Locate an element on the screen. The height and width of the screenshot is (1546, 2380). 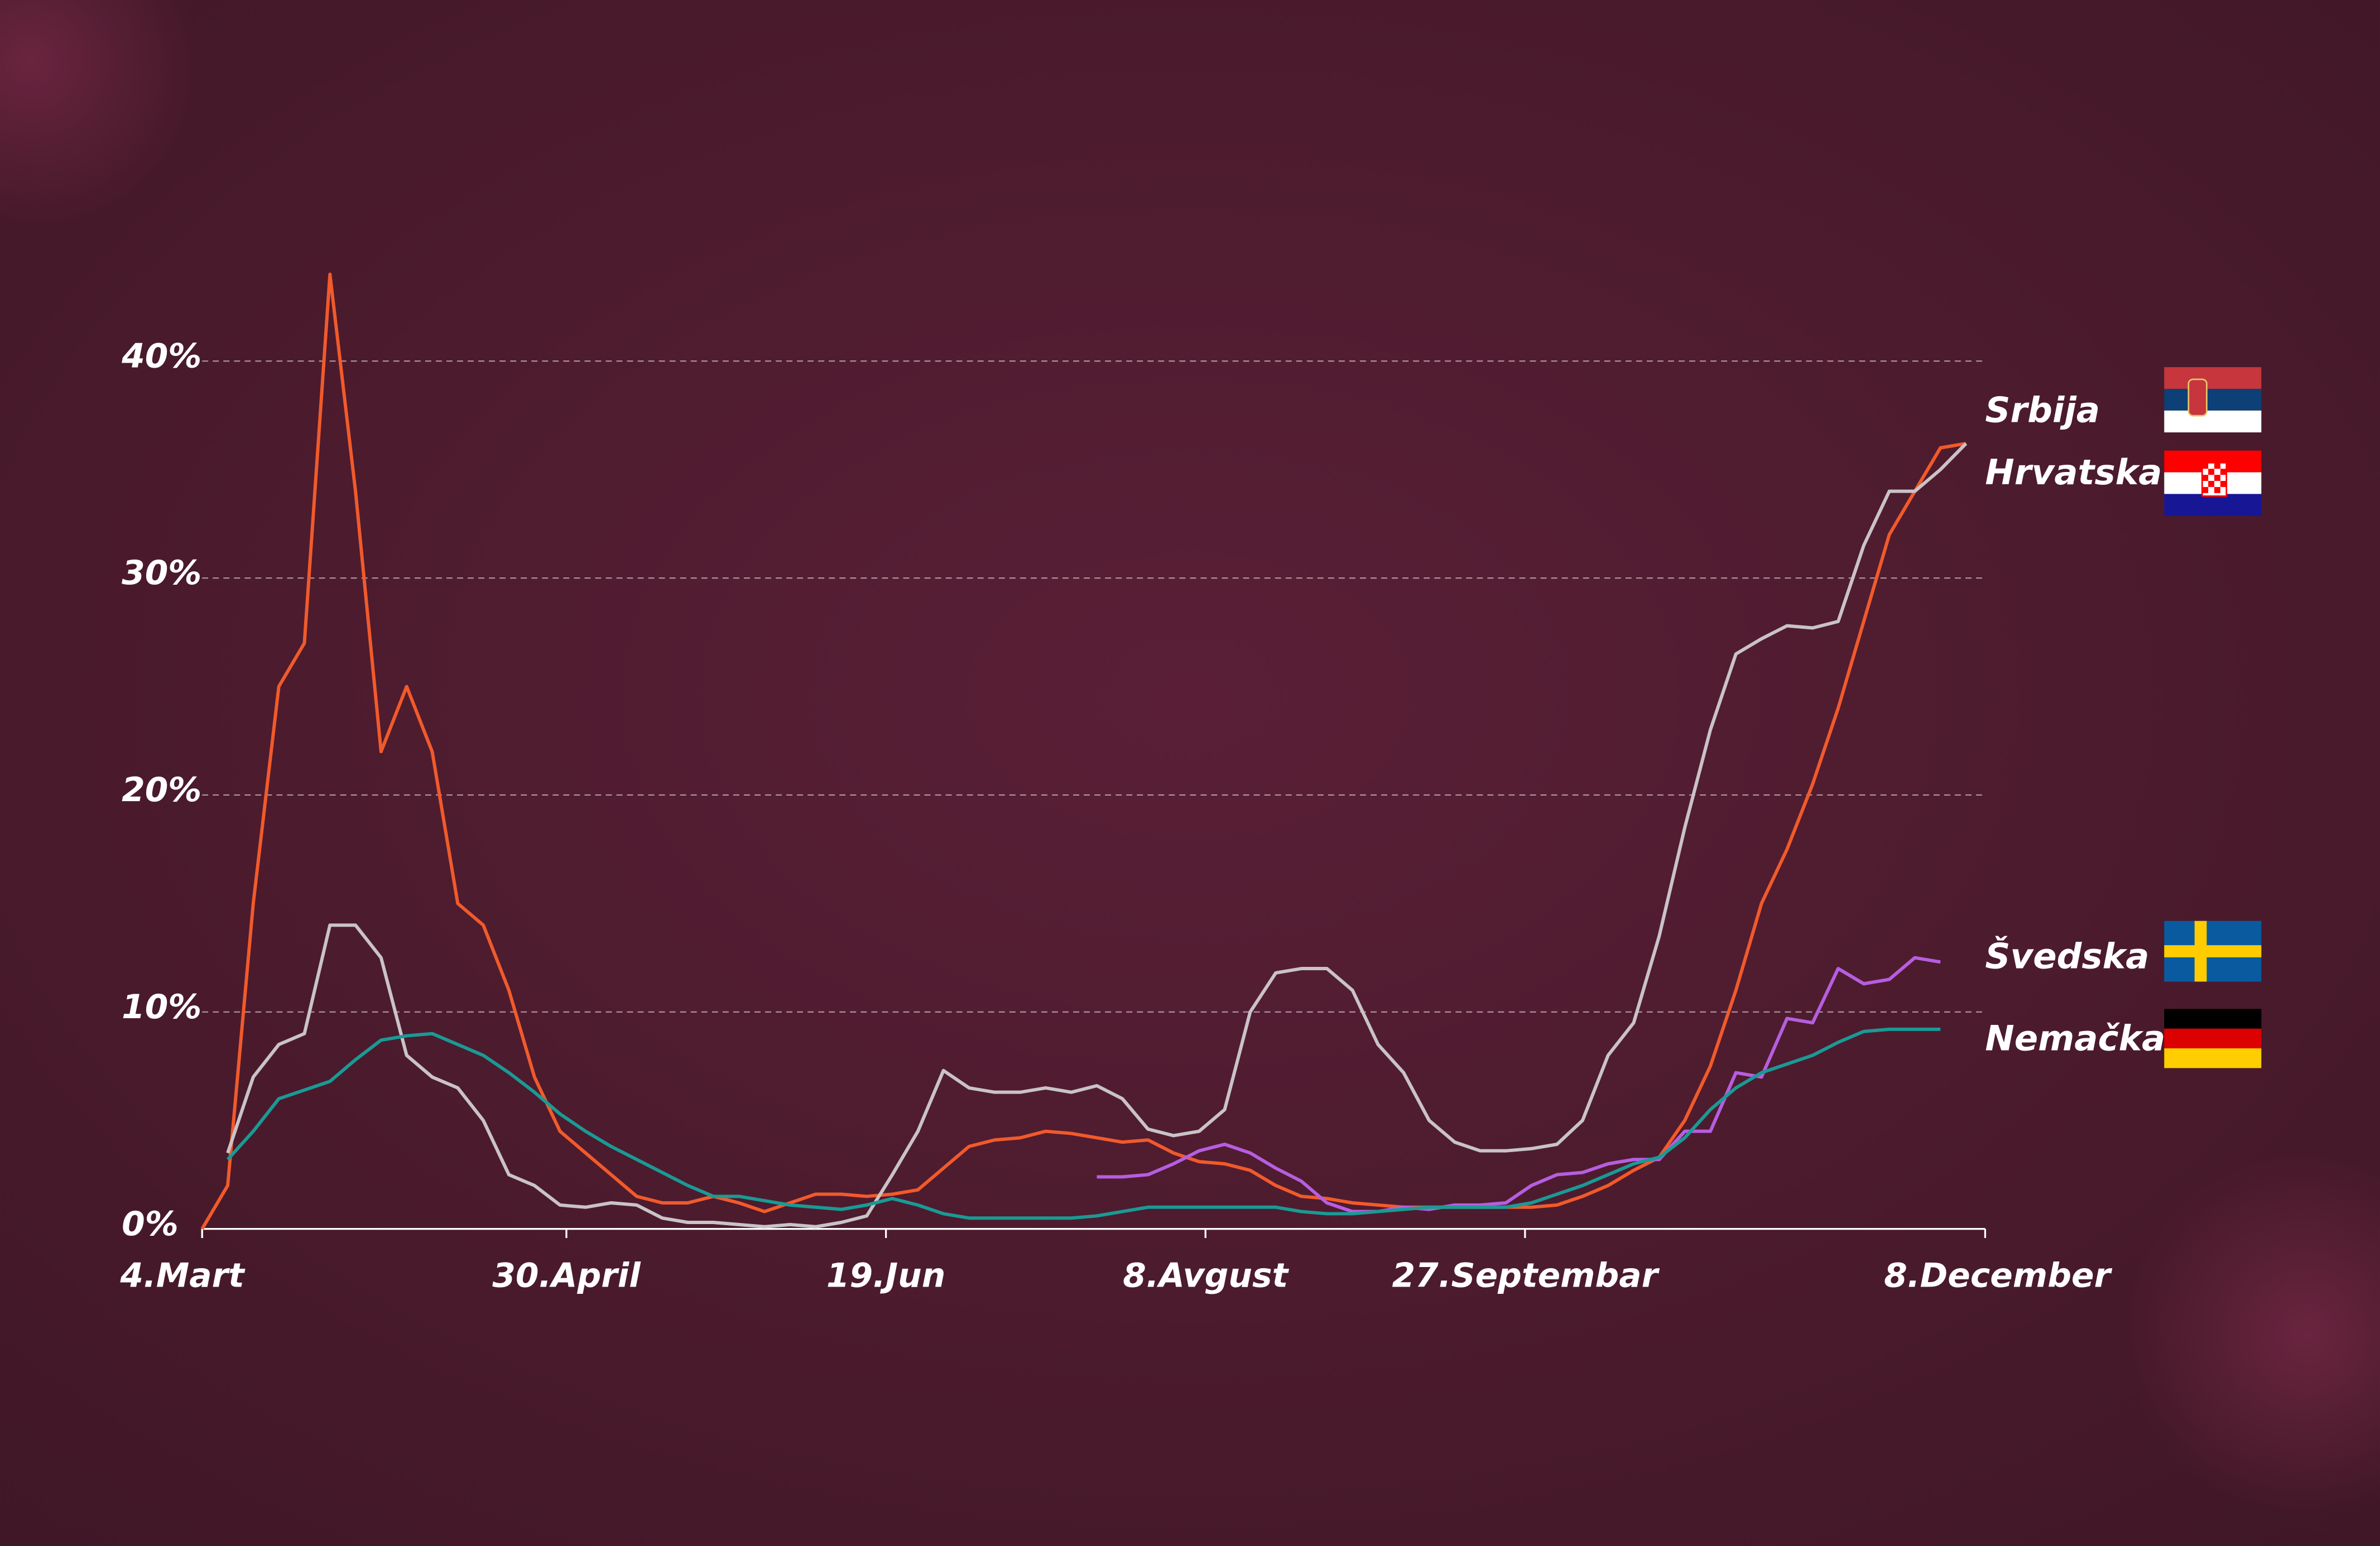
flag-croatia is located at coordinates (2213, 483).